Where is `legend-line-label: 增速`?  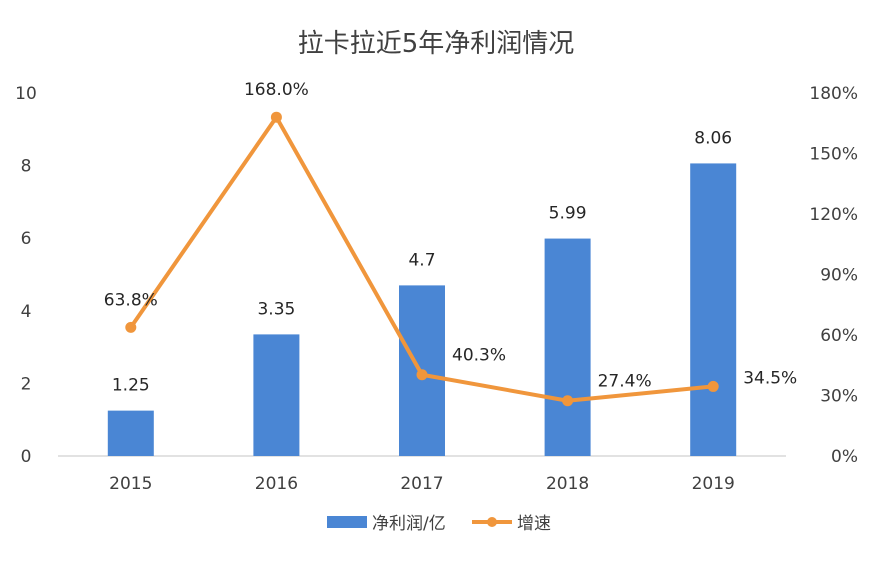
legend-line-label: 增速 is located at coordinates (534, 524).